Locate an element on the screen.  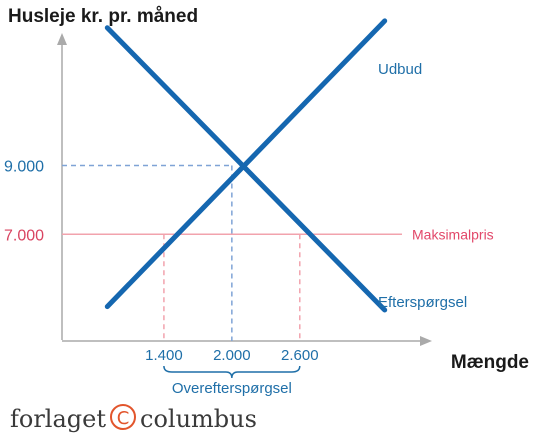
x-tick-label: 2.600 is located at coordinates (300, 355).